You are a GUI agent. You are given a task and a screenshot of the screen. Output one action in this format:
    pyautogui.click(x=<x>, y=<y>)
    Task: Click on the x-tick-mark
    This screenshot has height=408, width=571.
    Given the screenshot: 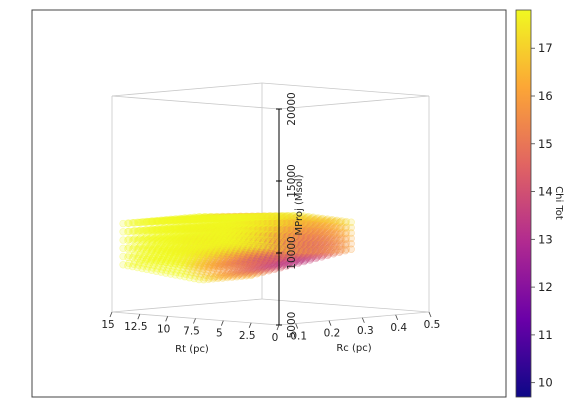 What is the action you would take?
    pyautogui.click(x=139, y=317)
    